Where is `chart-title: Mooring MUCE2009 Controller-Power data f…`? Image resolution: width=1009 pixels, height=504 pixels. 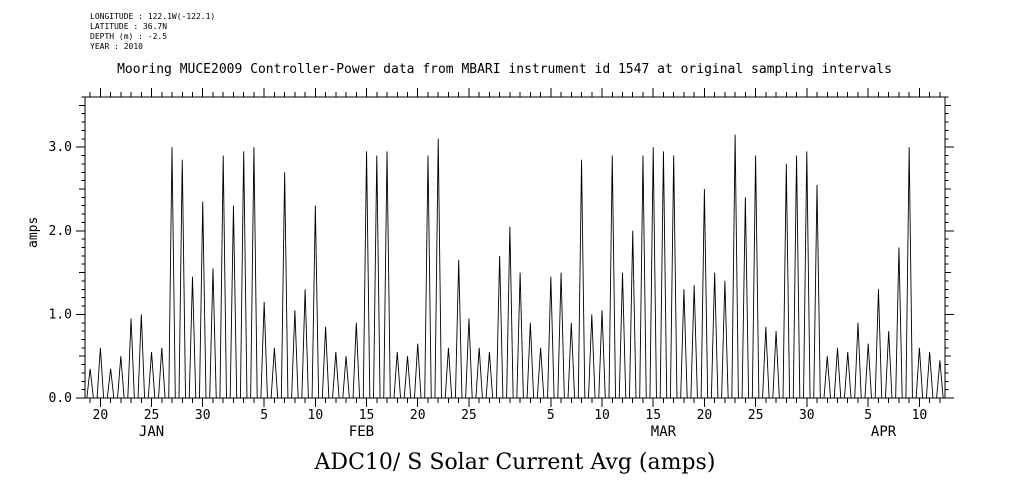
chart-title: Mooring MUCE2009 Controller-Power data f… is located at coordinates (504, 69).